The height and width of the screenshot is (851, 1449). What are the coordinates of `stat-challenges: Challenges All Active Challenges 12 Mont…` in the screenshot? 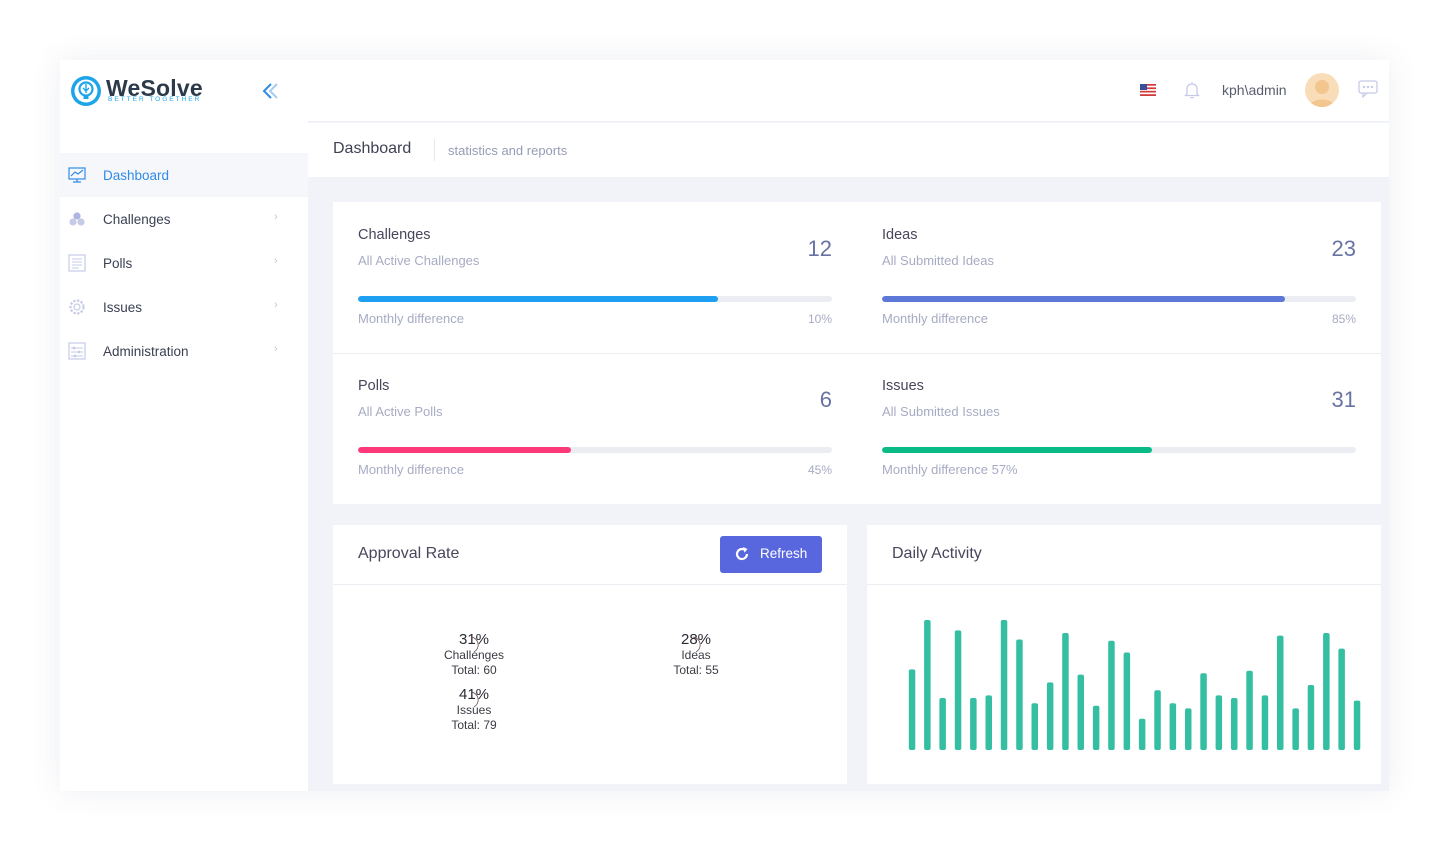 It's located at (595, 277).